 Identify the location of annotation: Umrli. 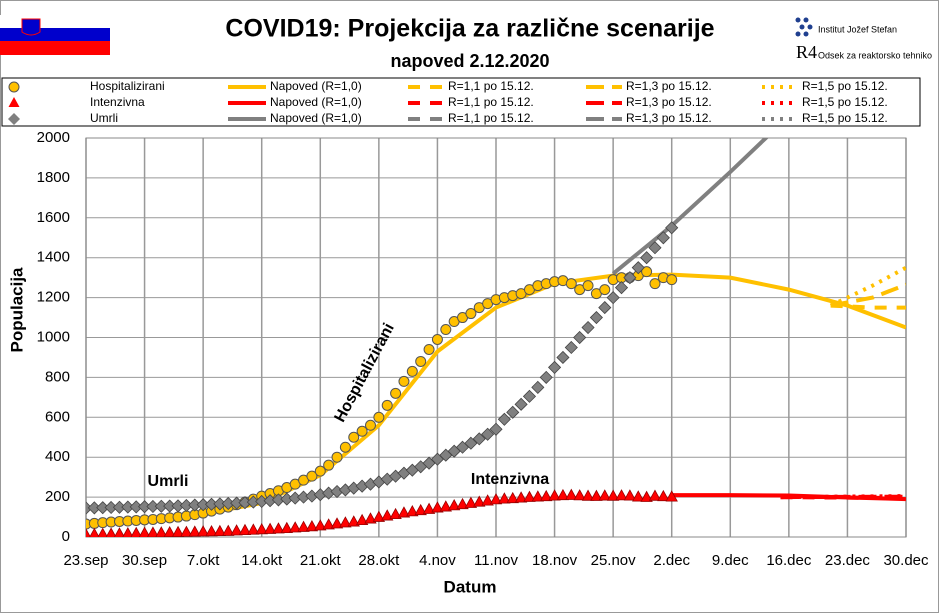
(168, 481).